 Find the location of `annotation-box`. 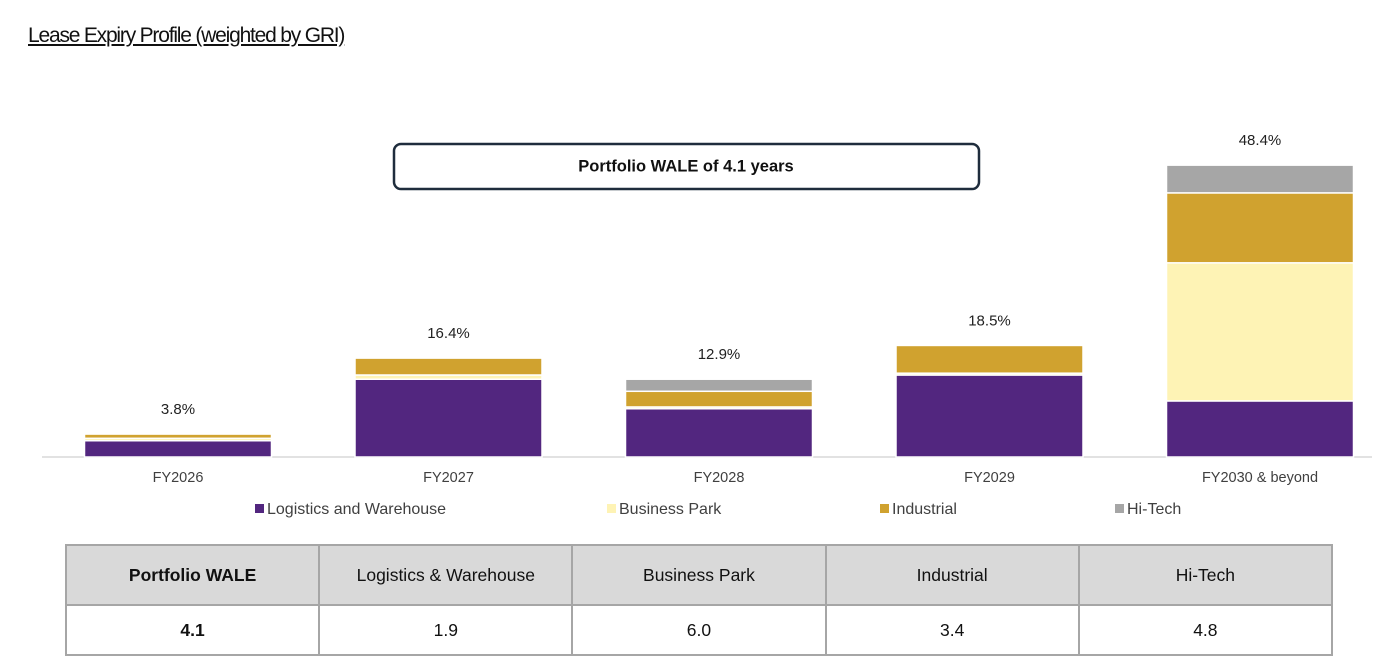

annotation-box is located at coordinates (686, 166).